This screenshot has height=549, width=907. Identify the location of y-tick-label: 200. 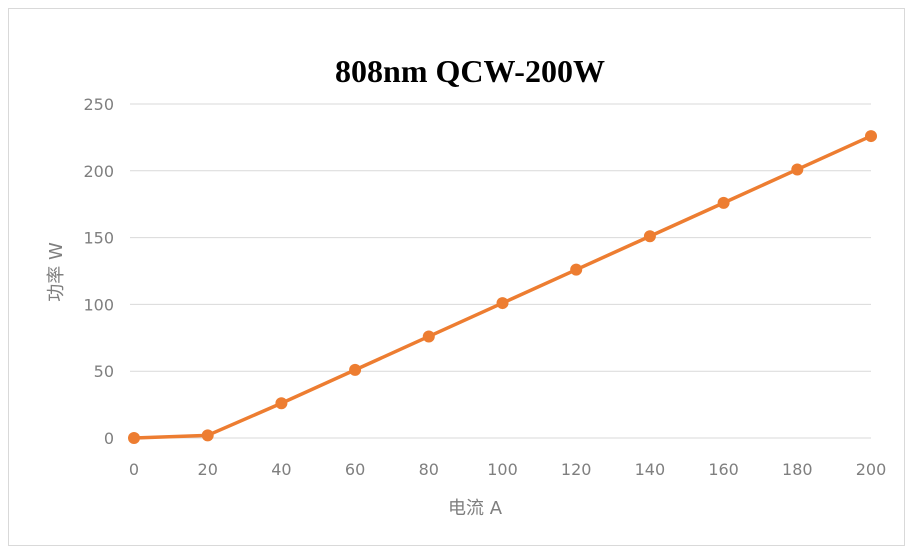
(98, 171).